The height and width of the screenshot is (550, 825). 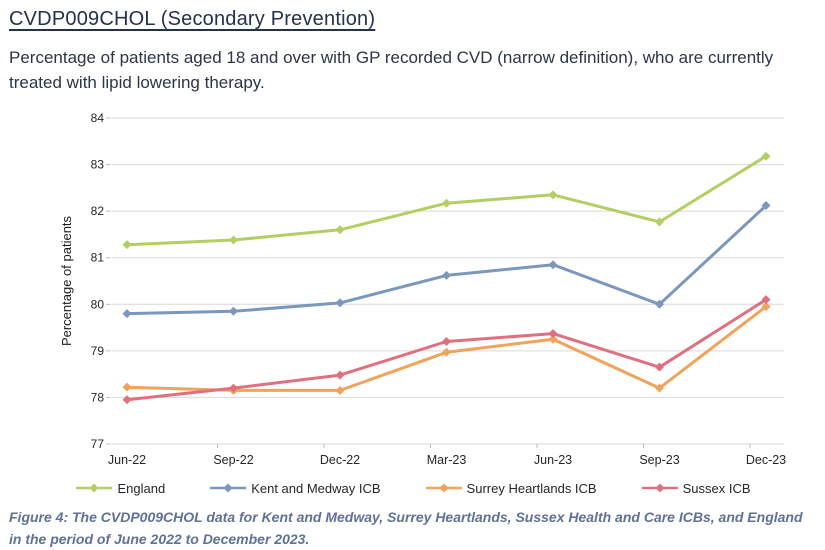 What do you see at coordinates (447, 460) in the screenshot?
I see `x-axis-tick-label: Mar-23` at bounding box center [447, 460].